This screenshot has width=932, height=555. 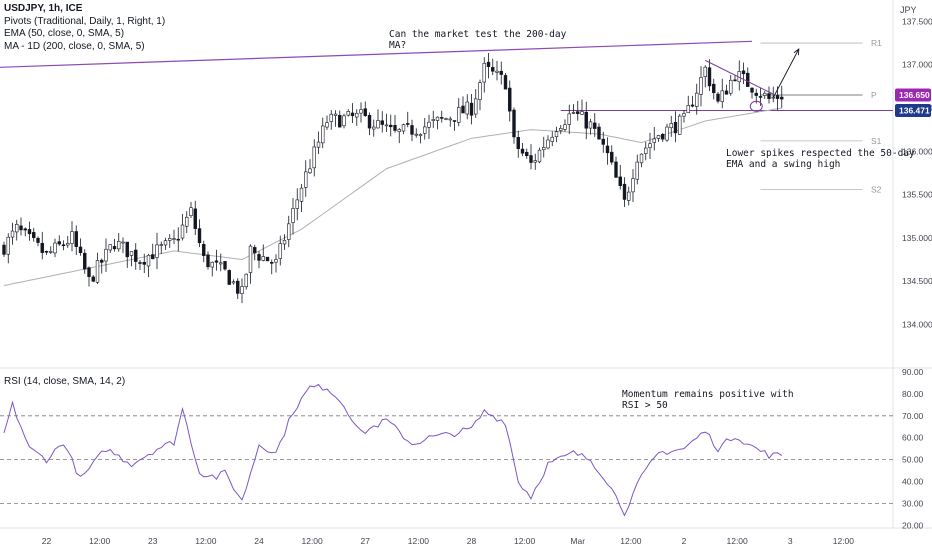 What do you see at coordinates (874, 95) in the screenshot?
I see `pivot-label-p: P` at bounding box center [874, 95].